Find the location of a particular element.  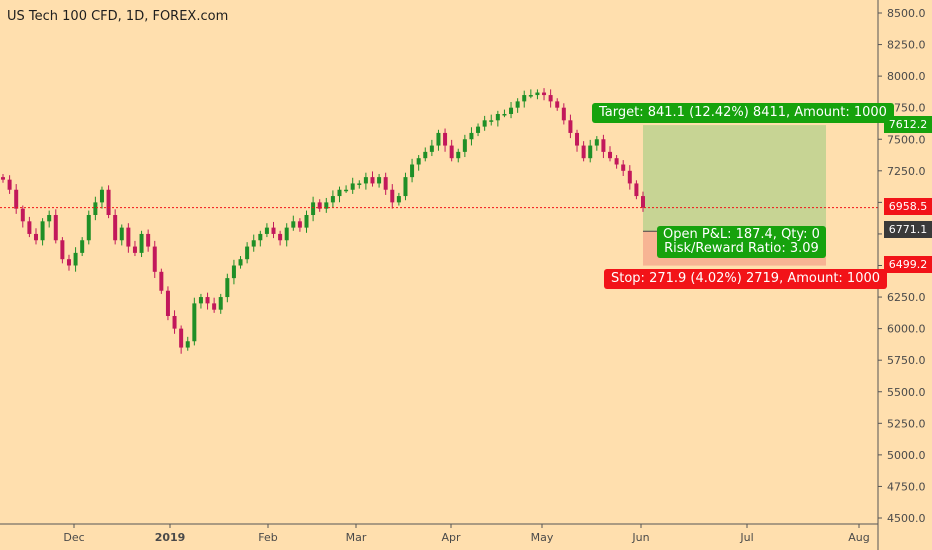

chart-title: US Tech 100 CFD, 1D, FOREX.com is located at coordinates (118, 16).